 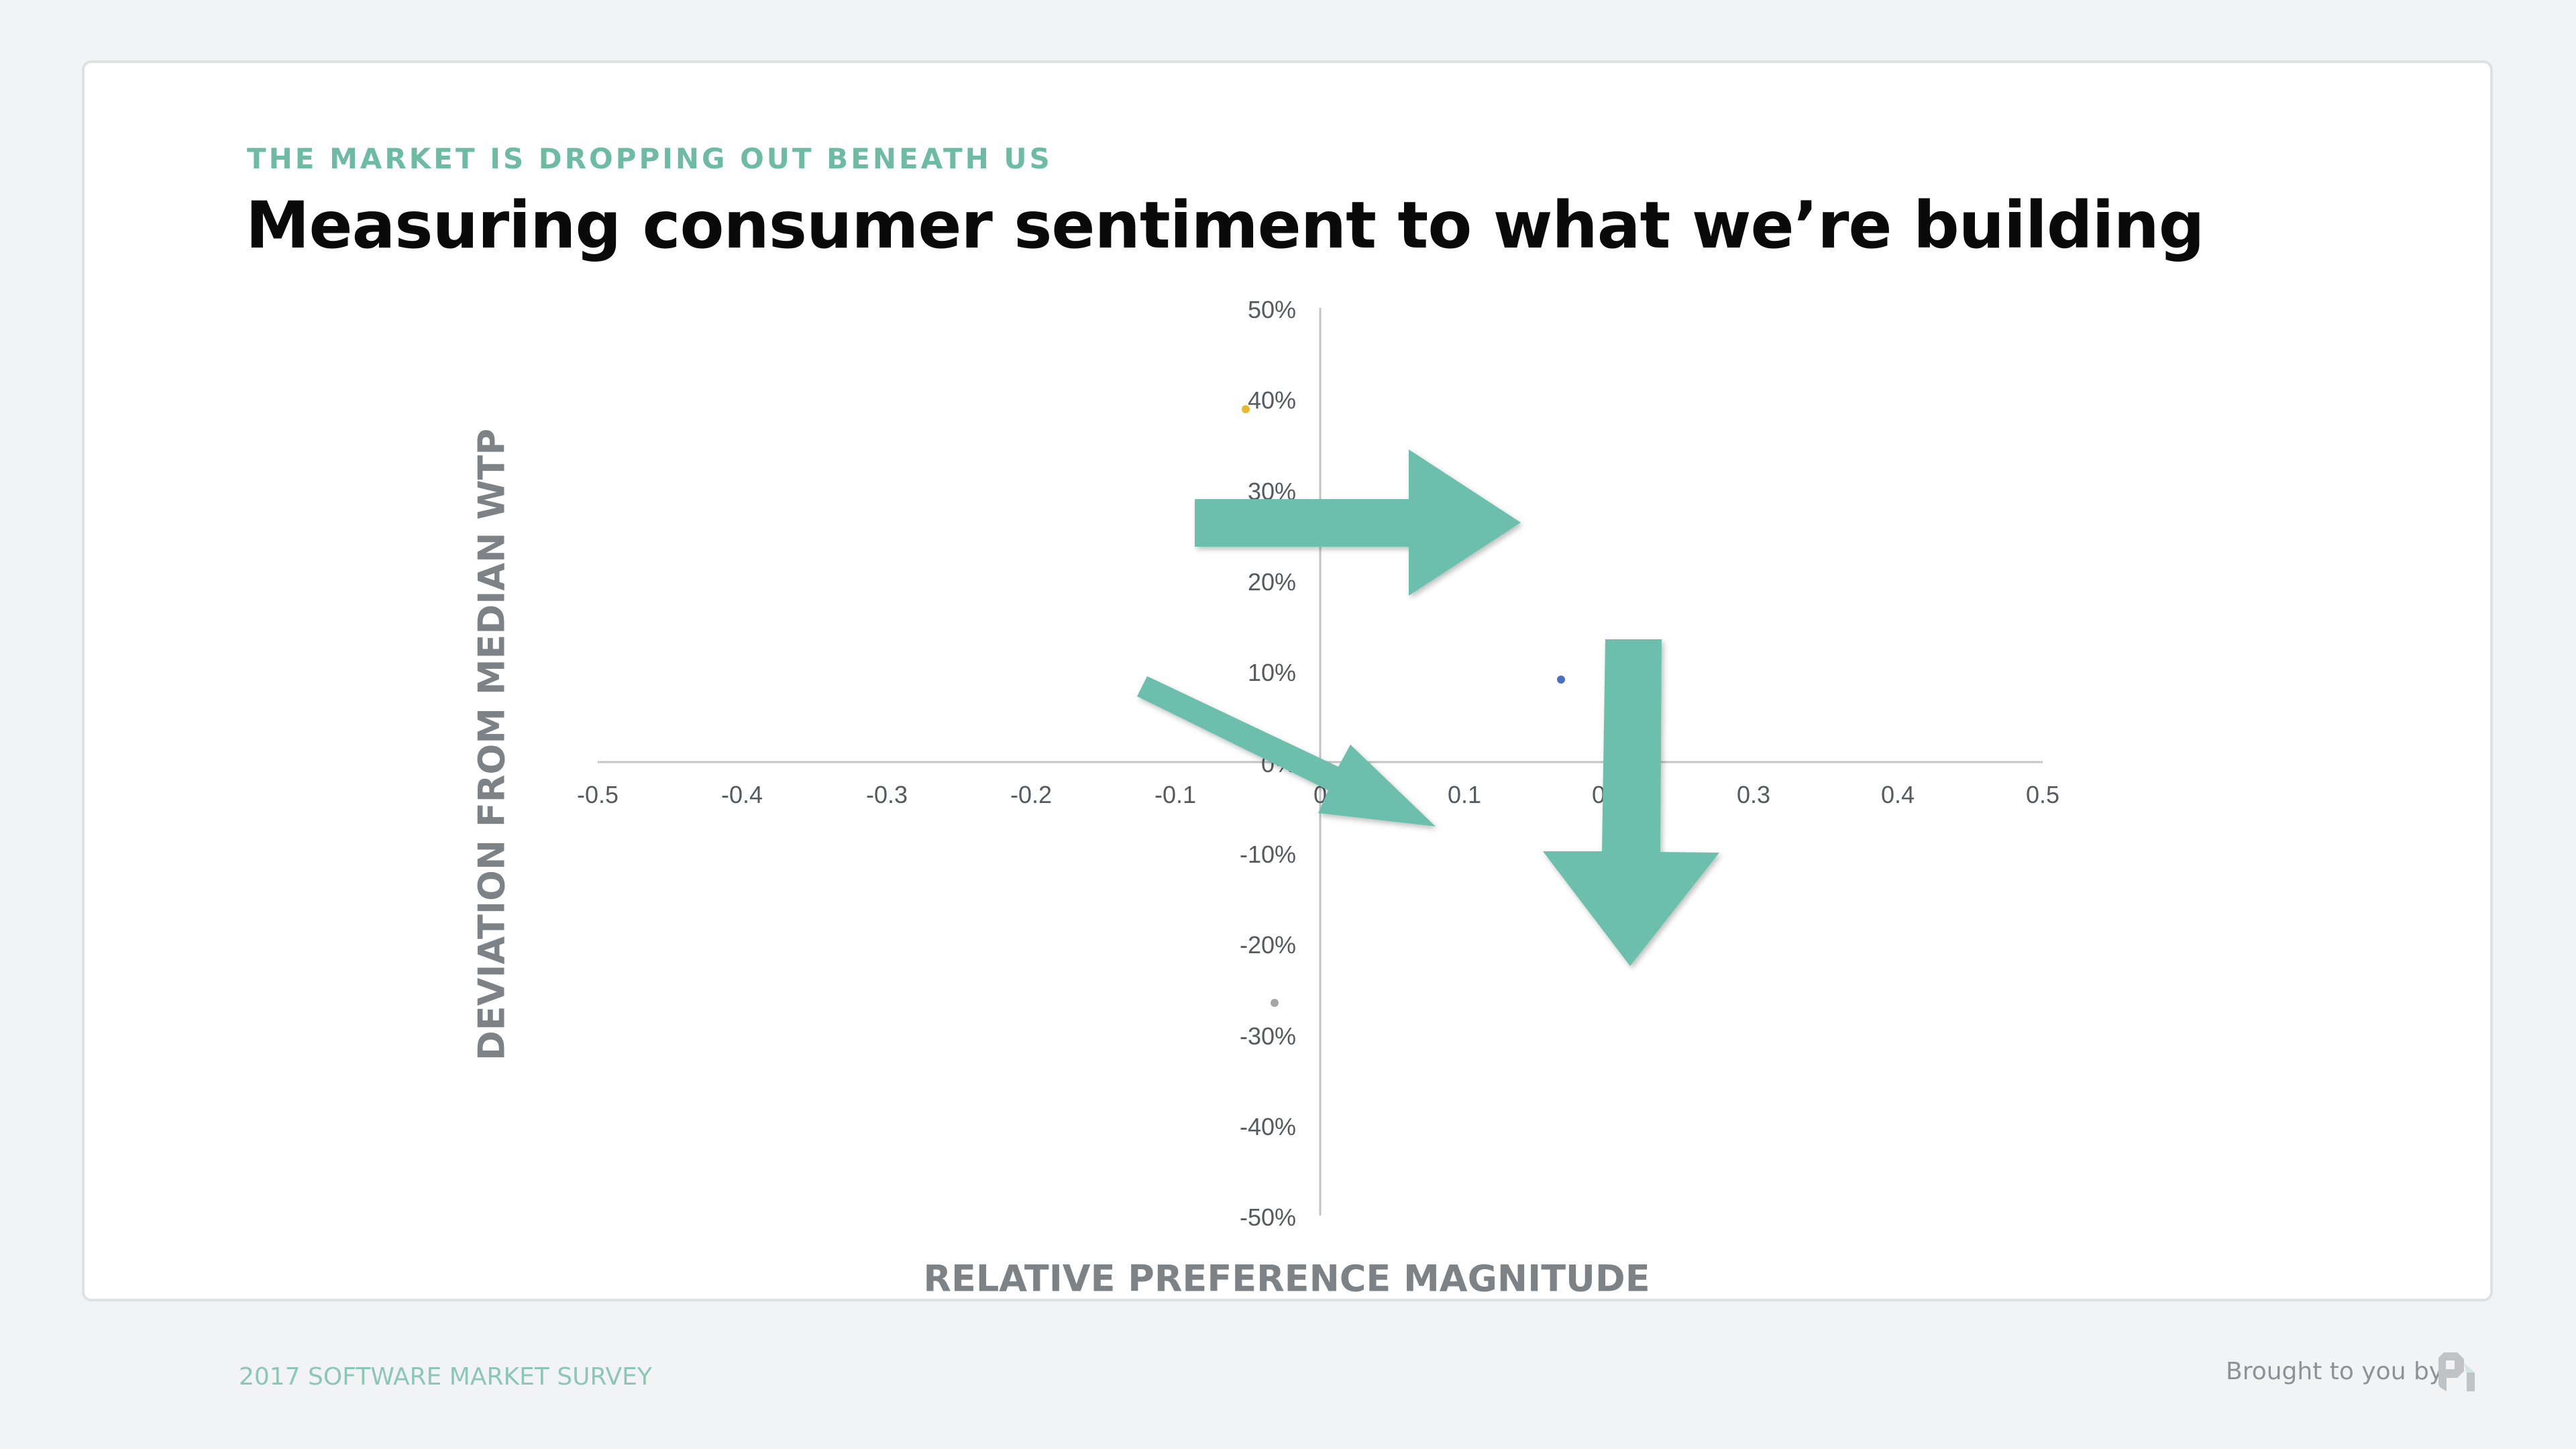 I want to click on svg-text: 50%, so click(x=1272, y=309).